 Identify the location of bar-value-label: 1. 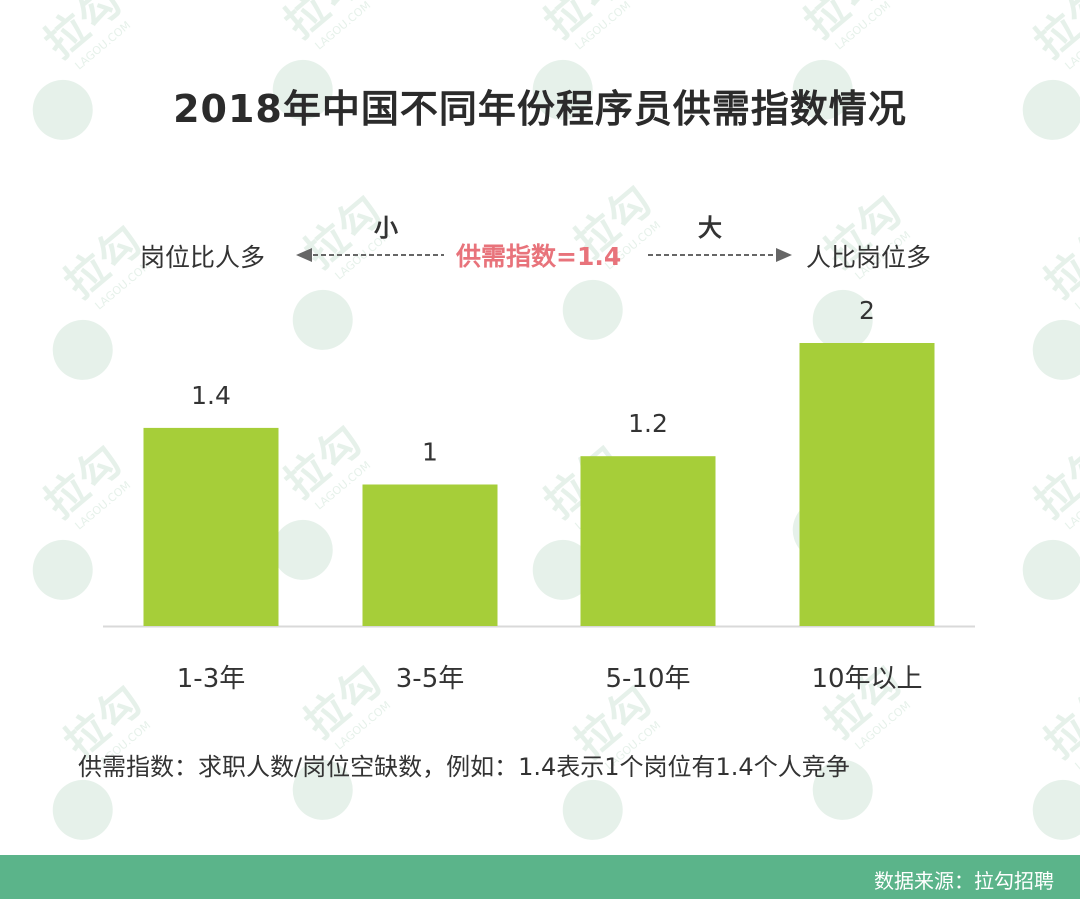
(430, 452).